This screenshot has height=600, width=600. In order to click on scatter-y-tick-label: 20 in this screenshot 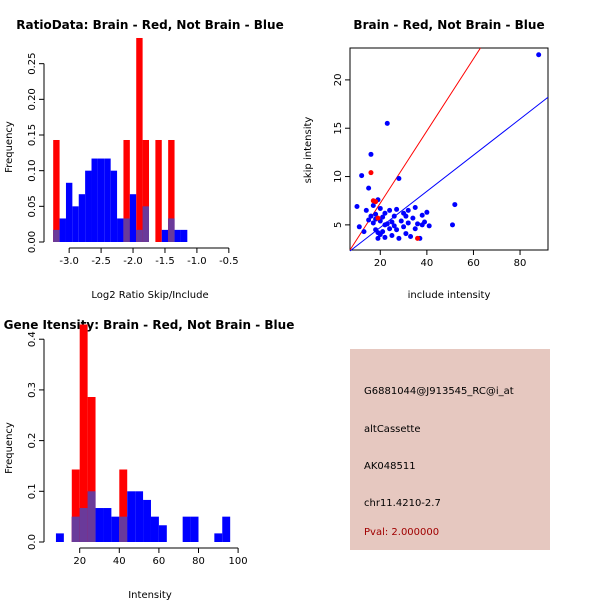, I will do `click(338, 80)`.